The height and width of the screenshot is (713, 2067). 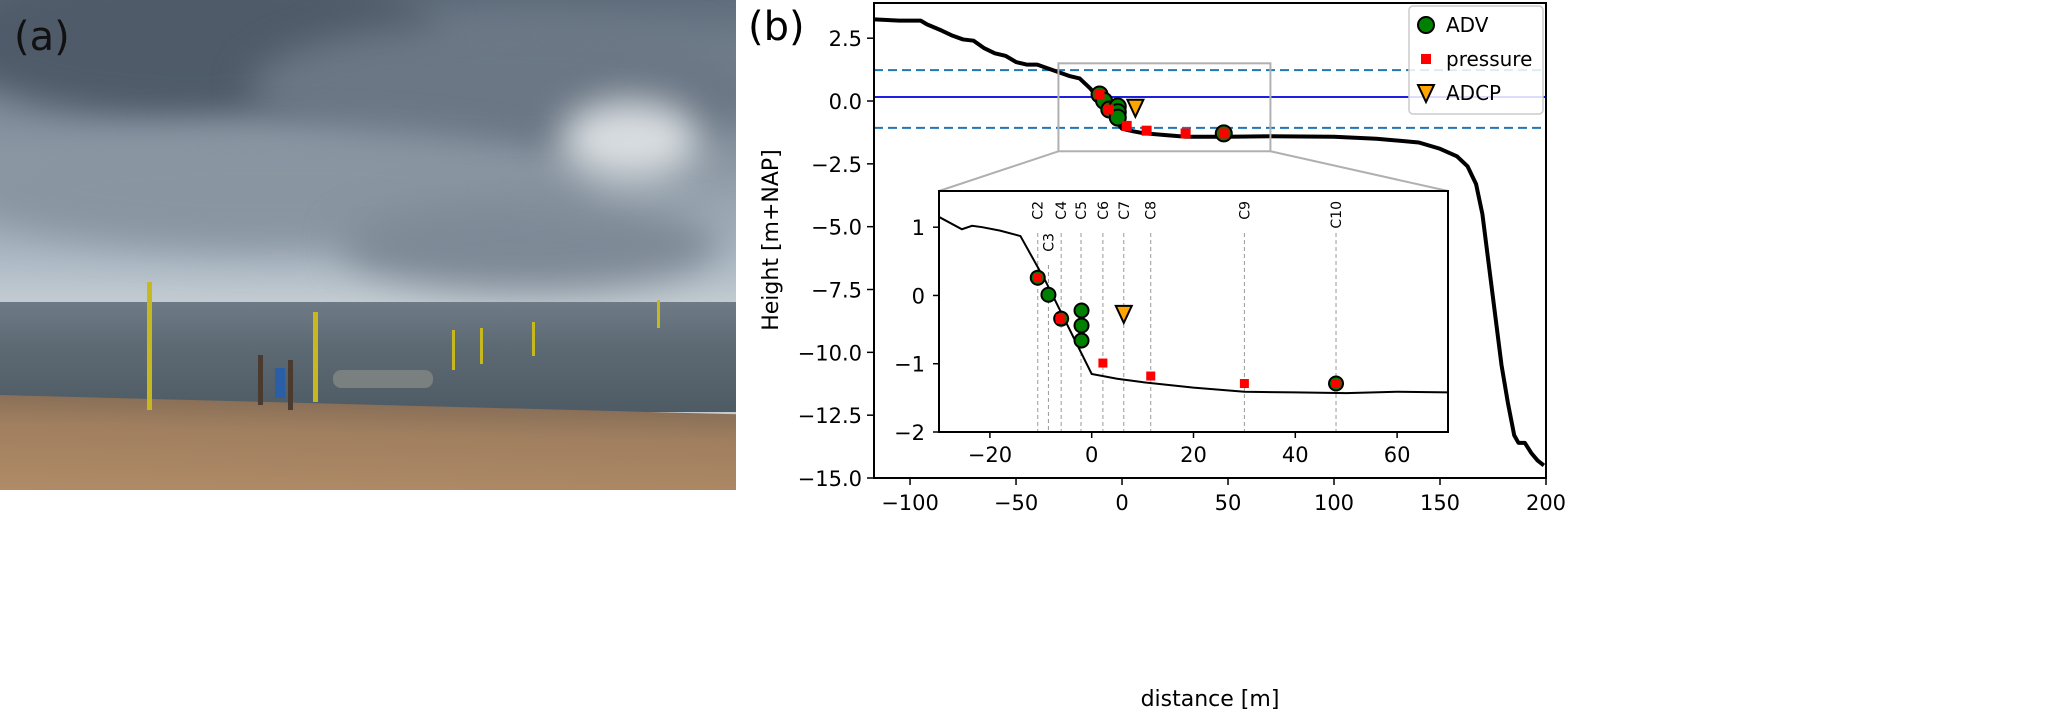 What do you see at coordinates (836, 228) in the screenshot?
I see `y-tick-label: −5.0` at bounding box center [836, 228].